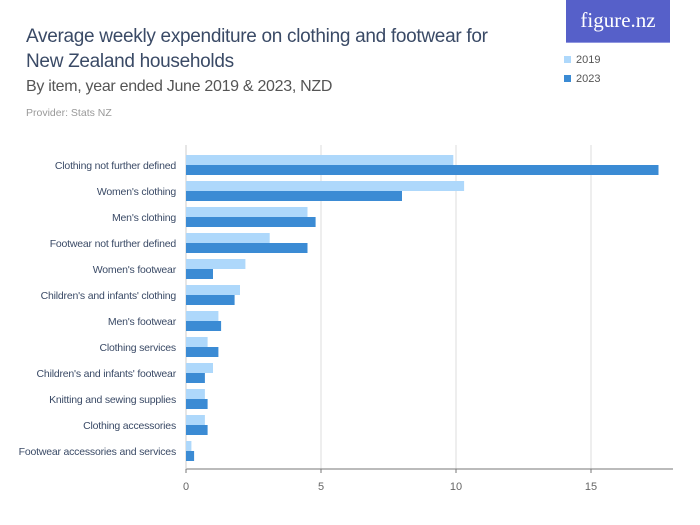  What do you see at coordinates (69, 113) in the screenshot?
I see `provider-label: Provider: Stats NZ` at bounding box center [69, 113].